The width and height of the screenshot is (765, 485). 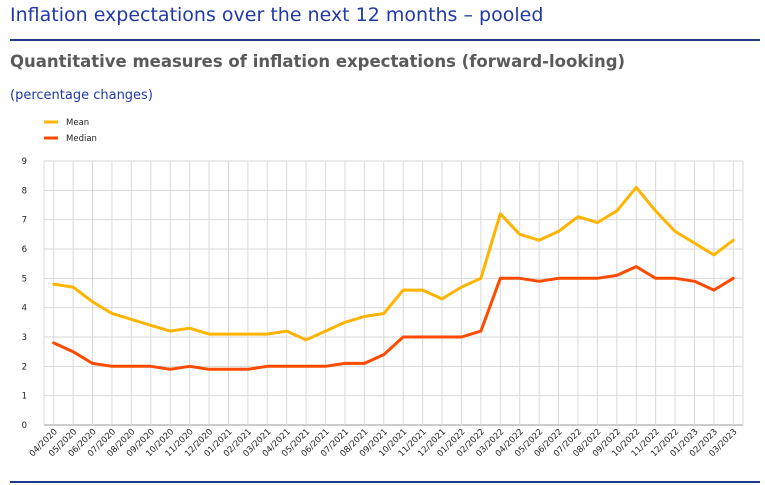 What do you see at coordinates (24, 426) in the screenshot?
I see `y-tick-label: 0` at bounding box center [24, 426].